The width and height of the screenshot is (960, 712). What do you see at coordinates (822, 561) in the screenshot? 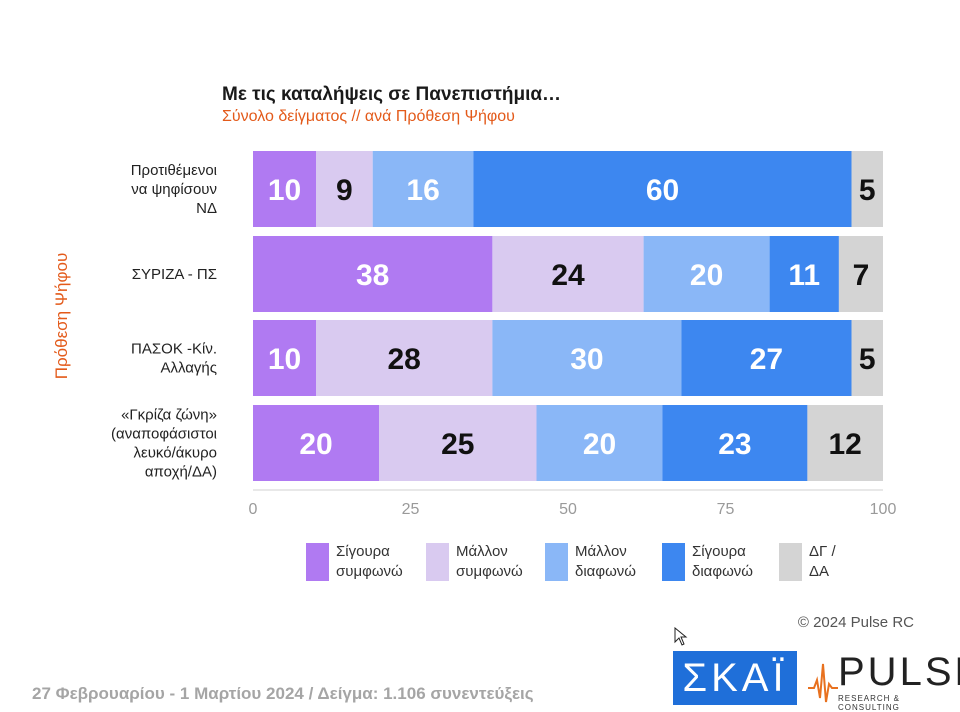
I see `legend-label: ΔΓ / ΔΑ` at bounding box center [822, 561].